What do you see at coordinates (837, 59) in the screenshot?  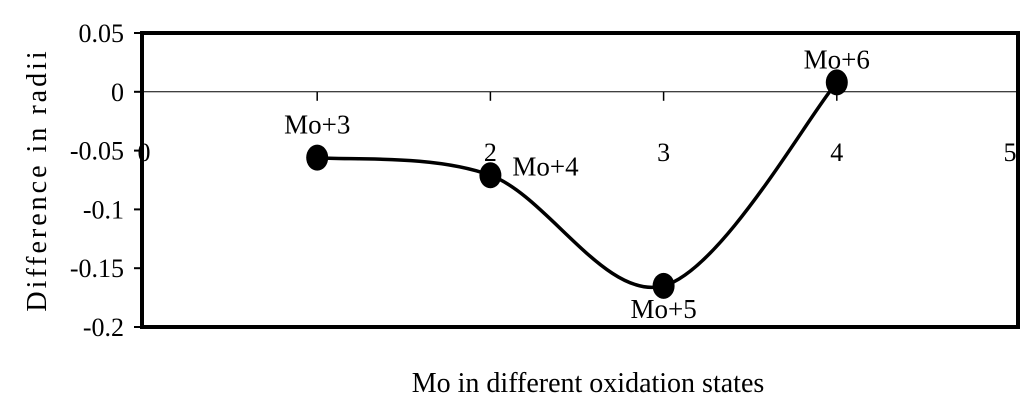 I see `data-point-label: Mo+6` at bounding box center [837, 59].